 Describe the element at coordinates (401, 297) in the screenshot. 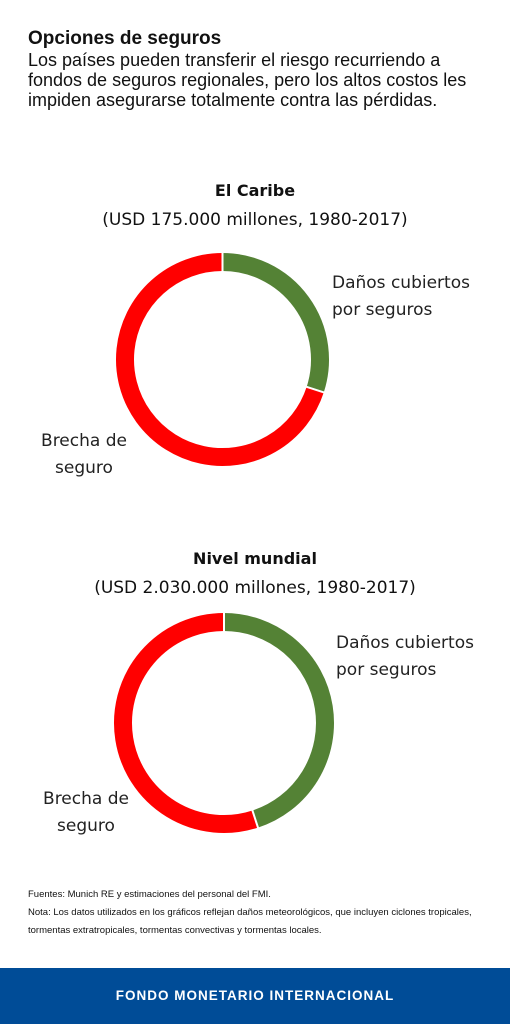

I see `chart-1-label-covered: Daños cubiertos por seguros` at that location.